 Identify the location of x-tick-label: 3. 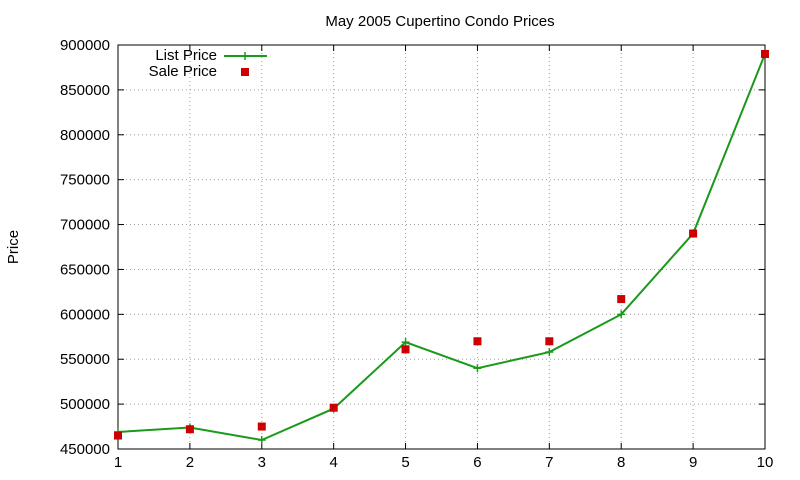
(262, 462).